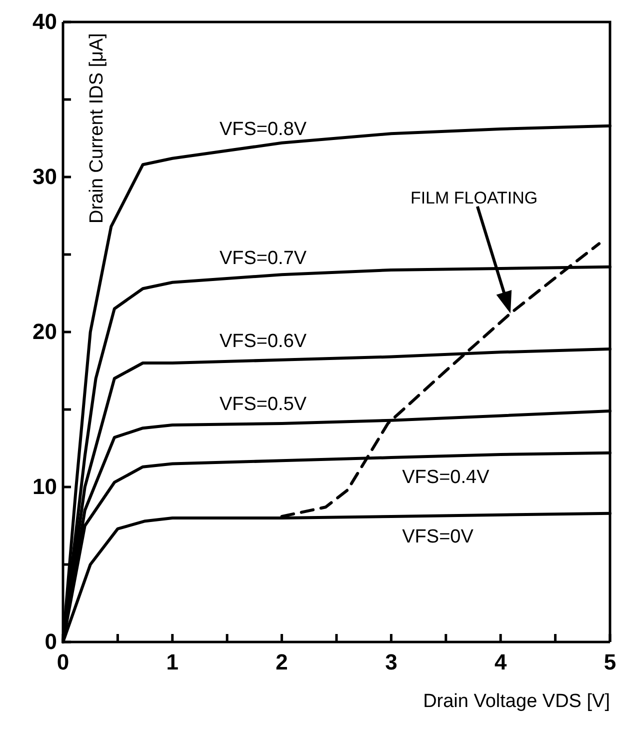  Describe the element at coordinates (516, 701) in the screenshot. I see `x-axis-title: Drain Voltage VDS [V]` at that location.